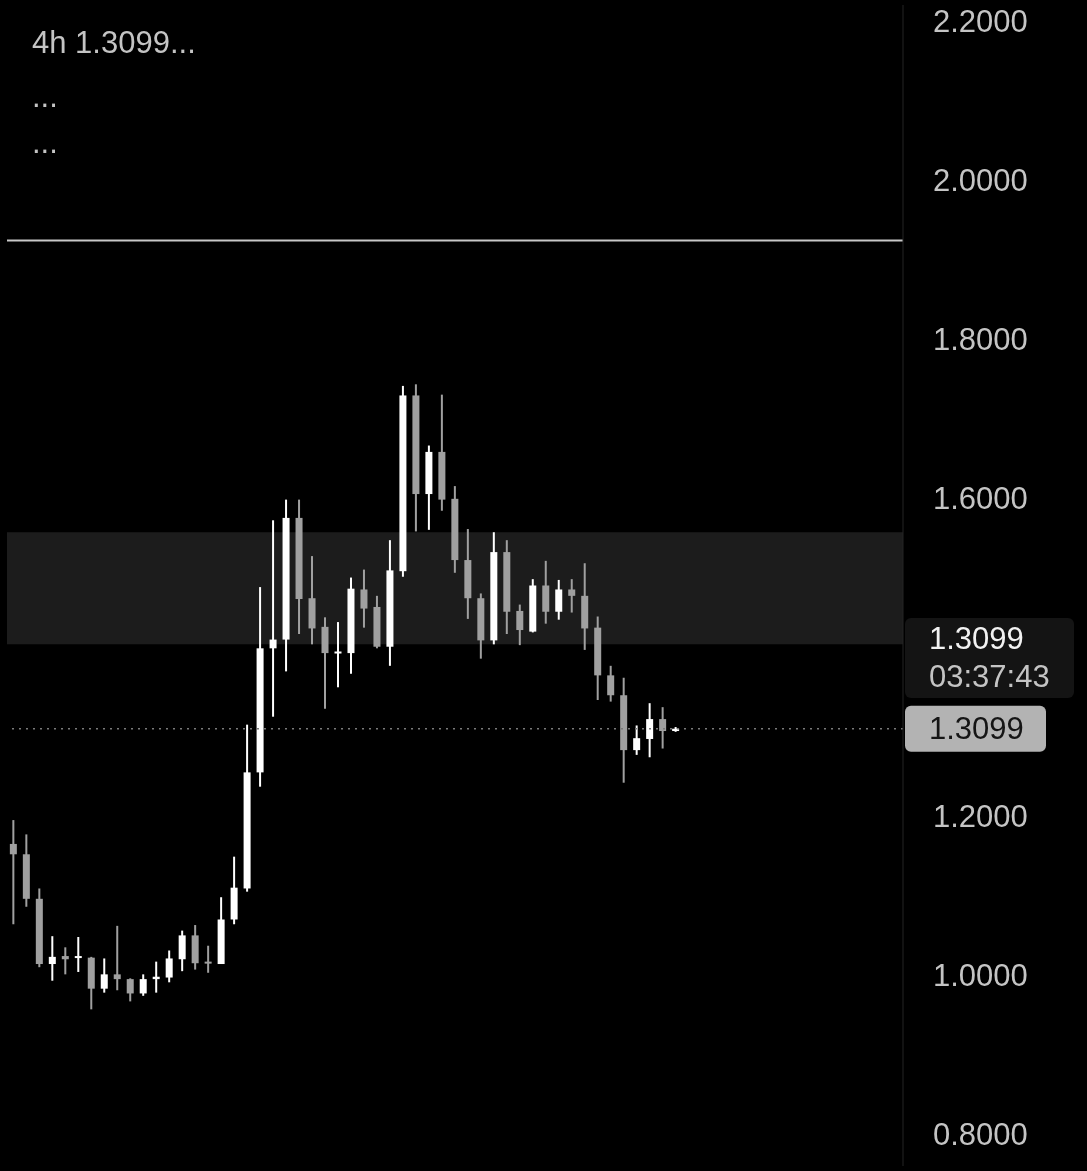 The image size is (1087, 1171). Describe the element at coordinates (976, 729) in the screenshot. I see `ref-line-label: 1.3099` at that location.